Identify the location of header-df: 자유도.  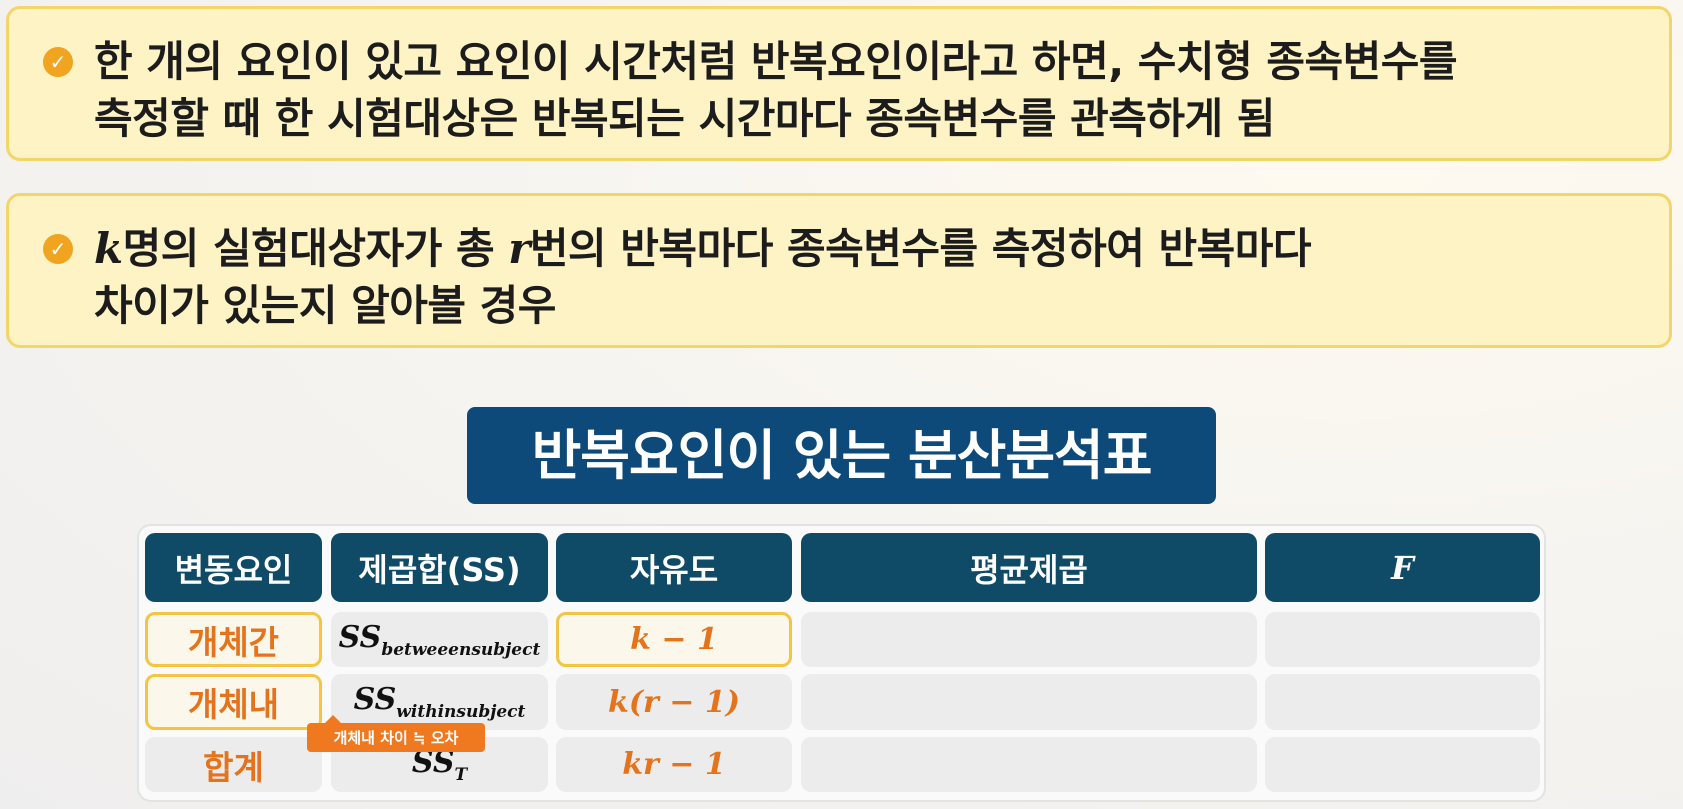
(674, 567).